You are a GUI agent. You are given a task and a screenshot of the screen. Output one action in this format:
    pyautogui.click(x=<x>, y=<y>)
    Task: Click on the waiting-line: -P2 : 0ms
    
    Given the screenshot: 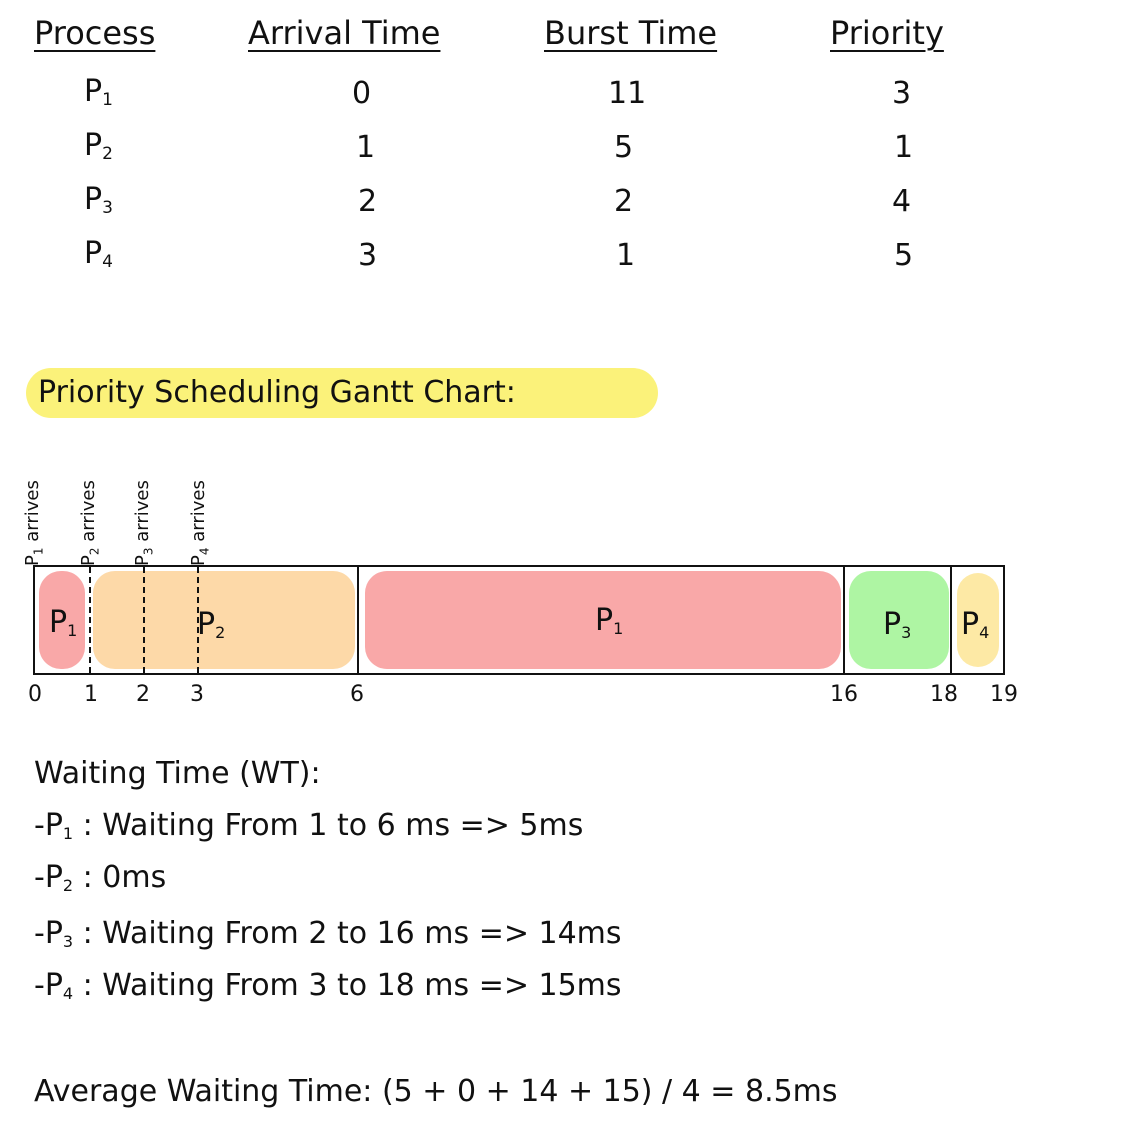 What is the action you would take?
    pyautogui.click(x=100, y=877)
    